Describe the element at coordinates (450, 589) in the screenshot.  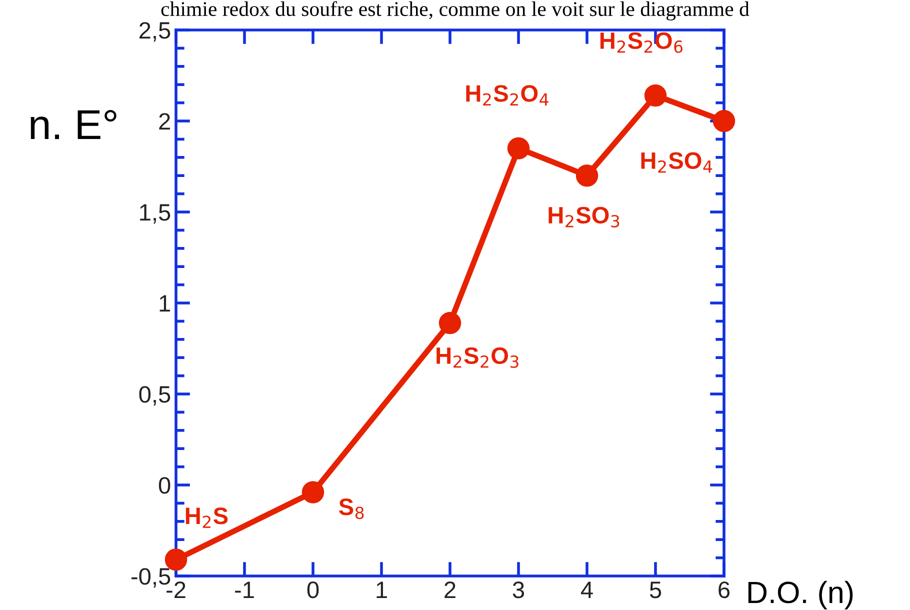
I see `x-tick-label: 2` at that location.